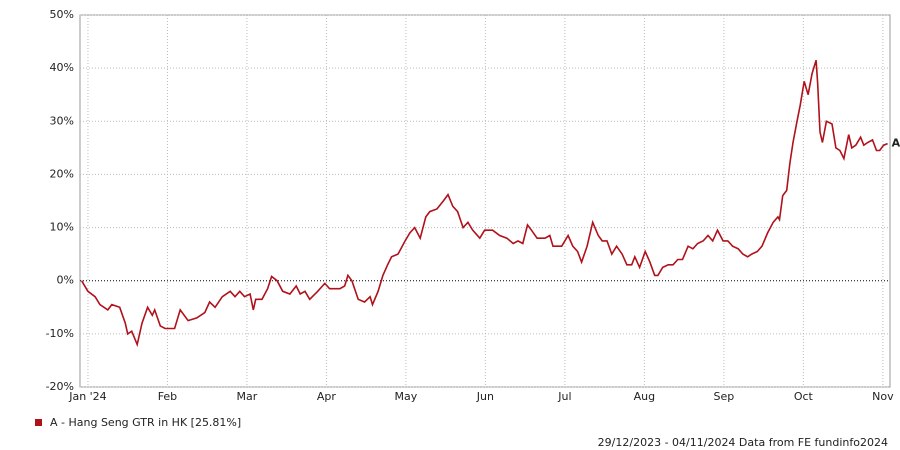 Image resolution: width=900 pixels, height=450 pixels. I want to click on x-tick-label: Oct, so click(804, 396).